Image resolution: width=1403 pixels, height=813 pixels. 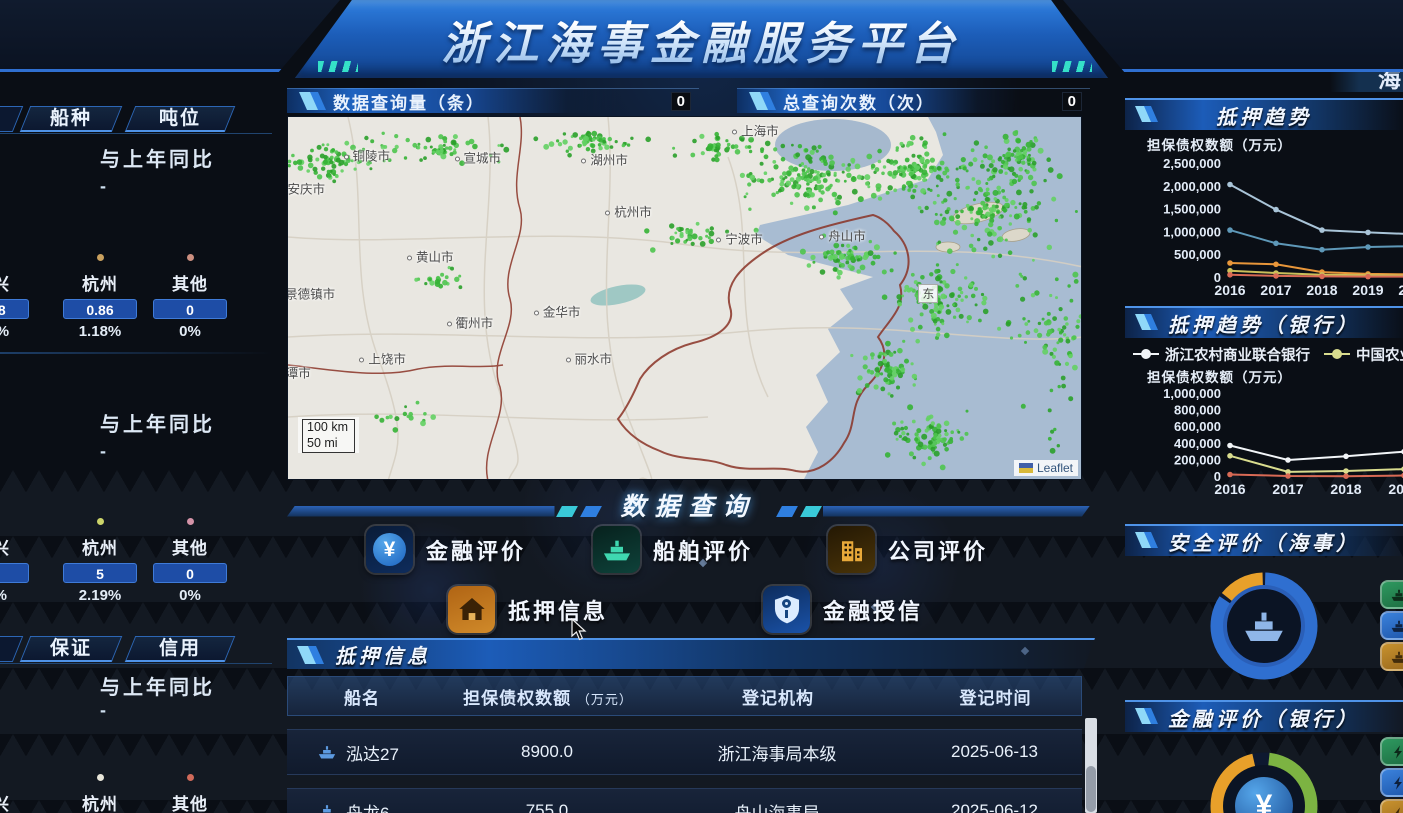 What do you see at coordinates (366, 155) in the screenshot?
I see `map-city-label: 铜陵市` at bounding box center [366, 155].